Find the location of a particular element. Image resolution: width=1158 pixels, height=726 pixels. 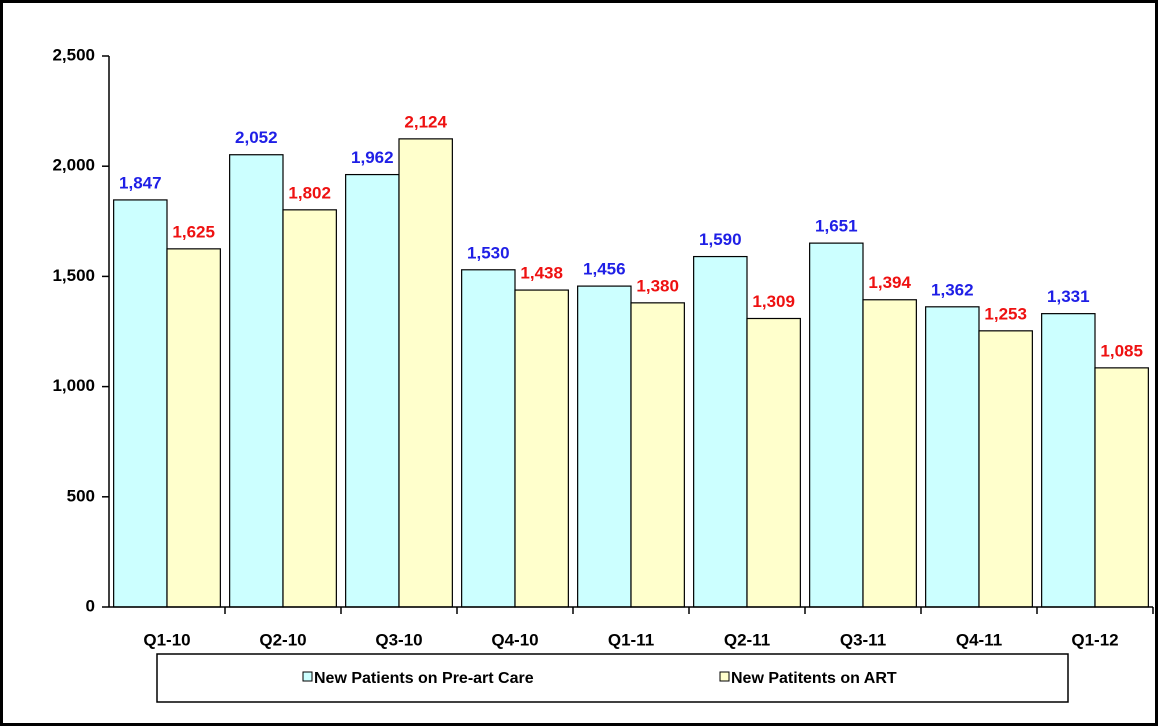

value-label: 1,651 is located at coordinates (836, 226).